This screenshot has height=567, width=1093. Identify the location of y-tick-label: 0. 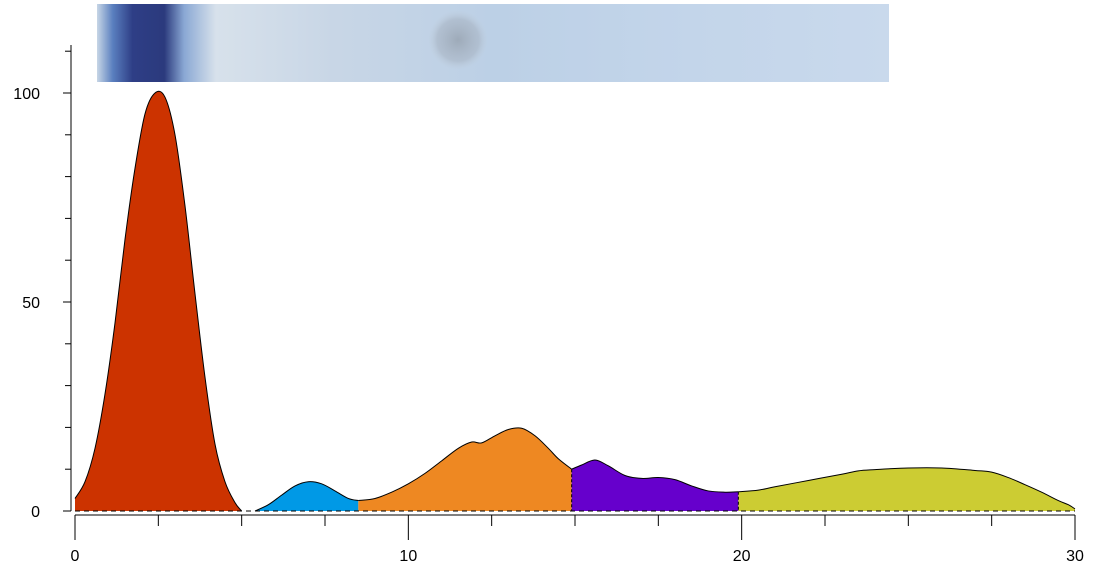
(35, 512).